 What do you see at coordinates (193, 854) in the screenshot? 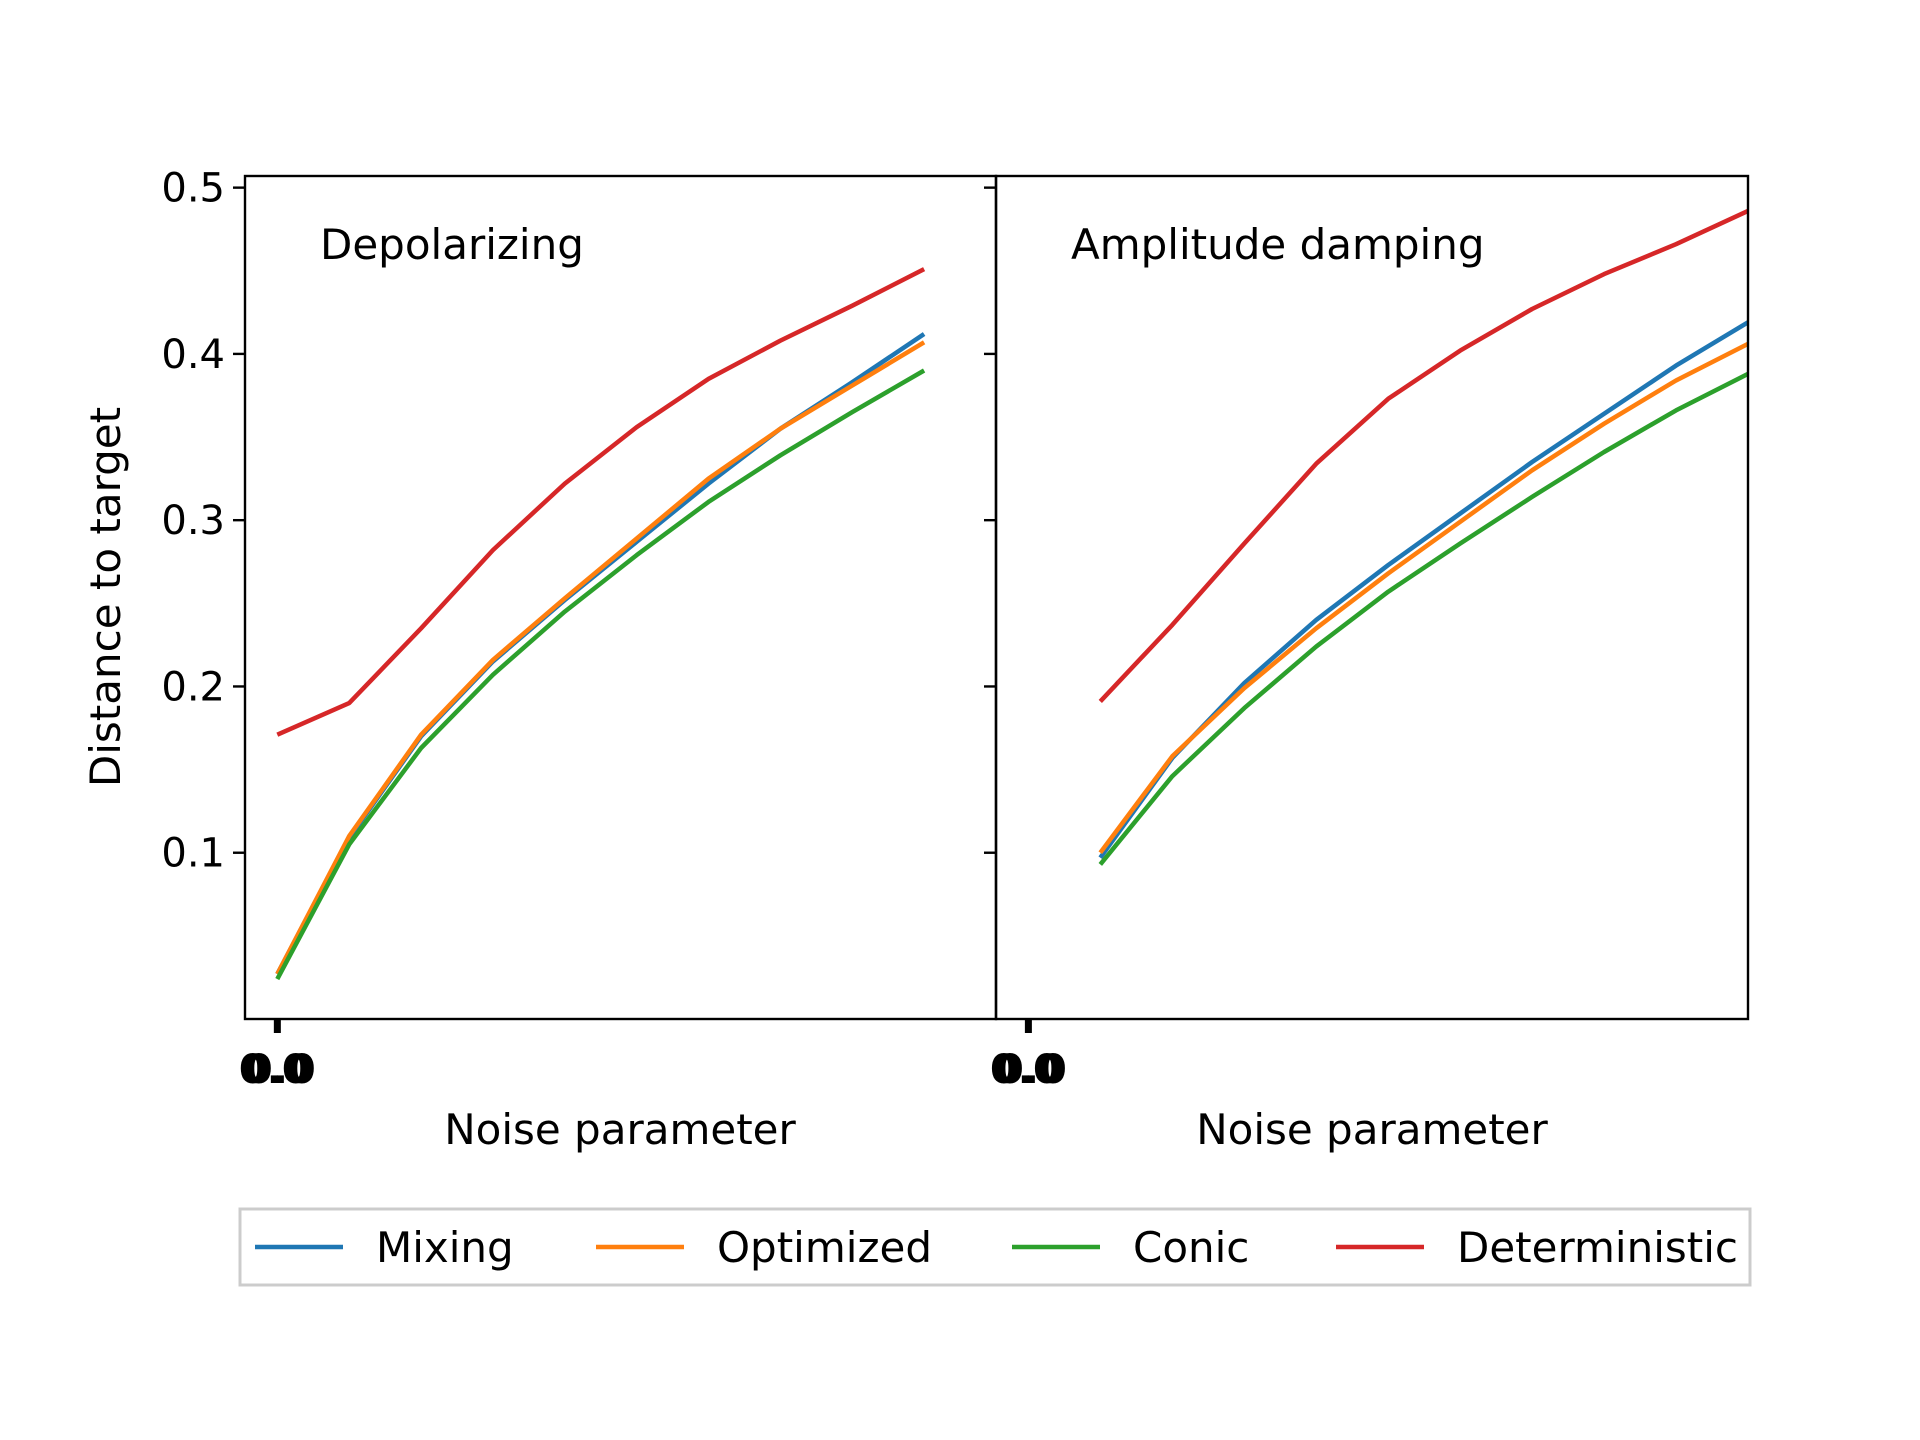
I see `y-tick-label: 0.1` at bounding box center [193, 854].